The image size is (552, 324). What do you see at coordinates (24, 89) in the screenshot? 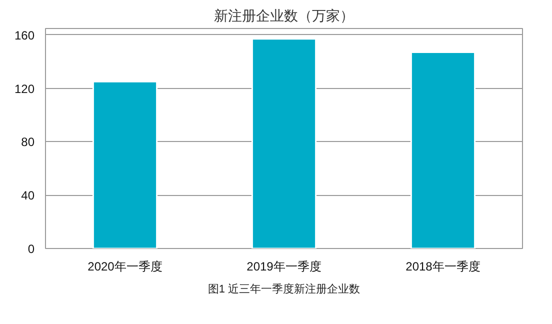
I see `y-tick-label: 120` at bounding box center [24, 89].